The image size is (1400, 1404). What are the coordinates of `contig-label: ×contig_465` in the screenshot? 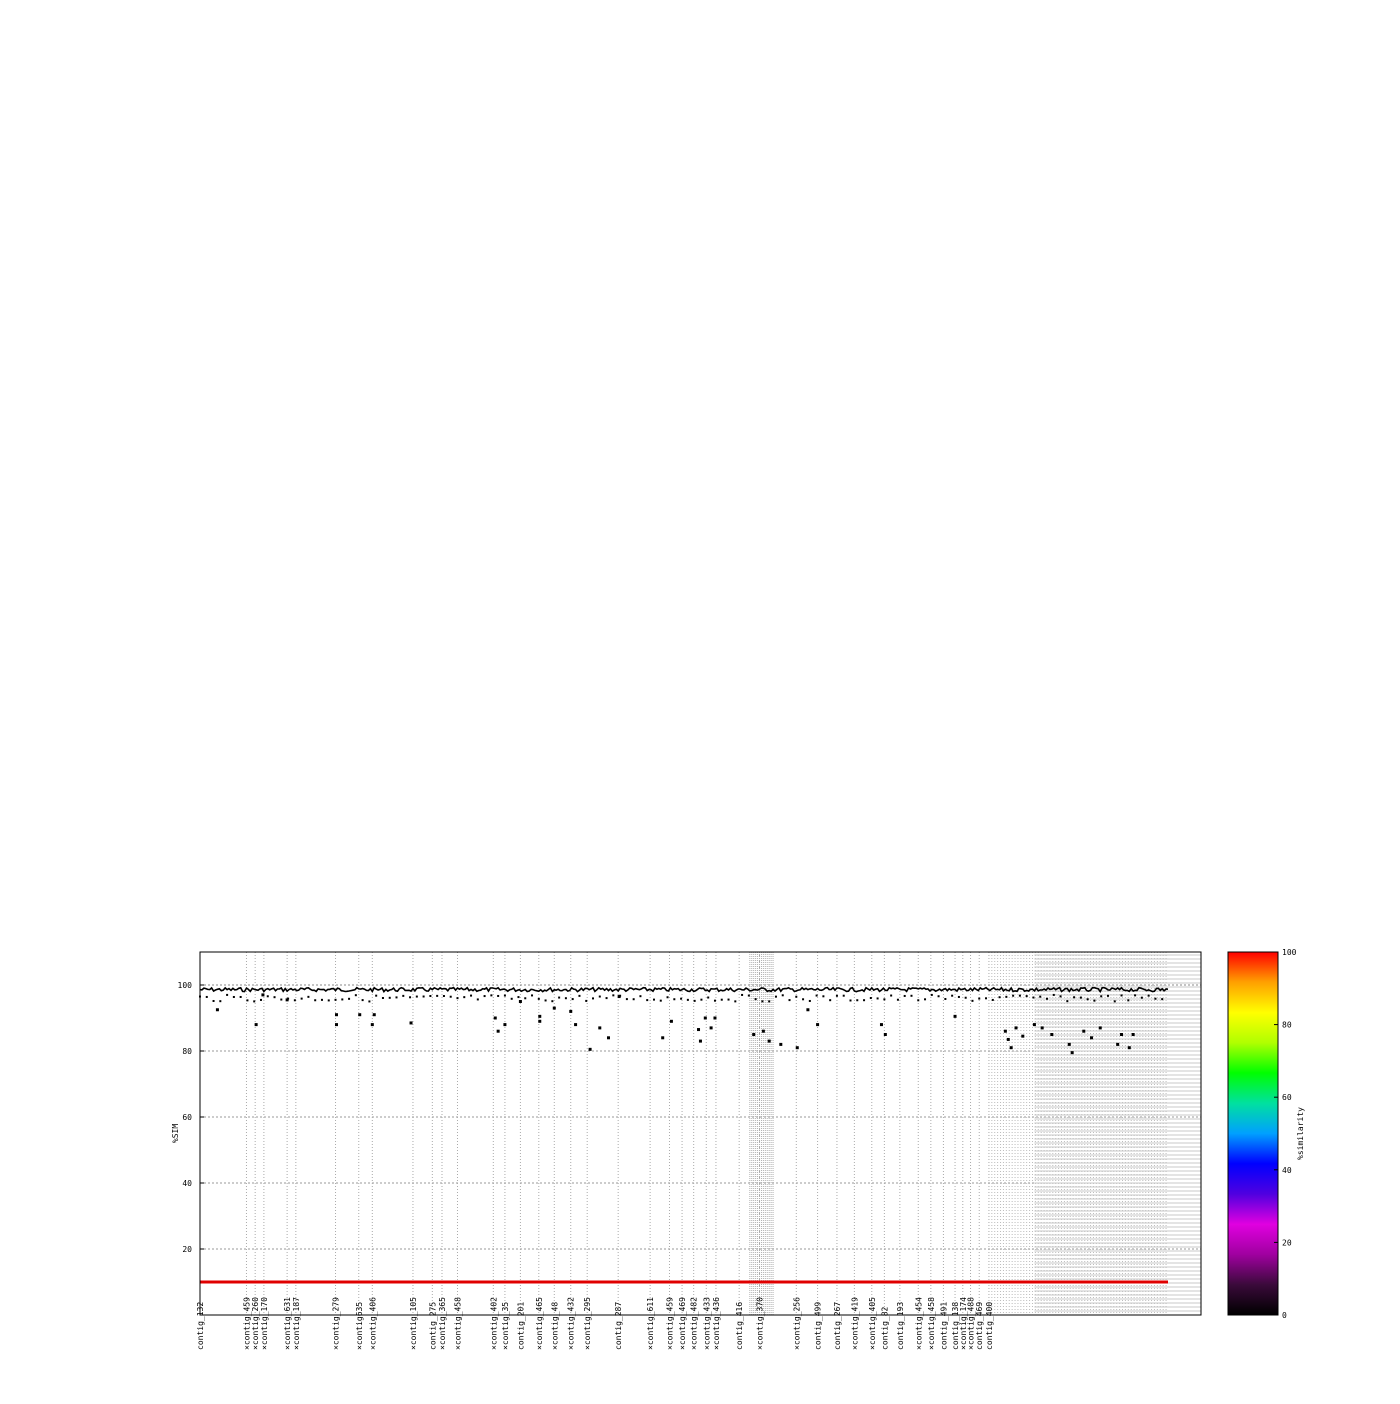 It's located at (539, 1323).